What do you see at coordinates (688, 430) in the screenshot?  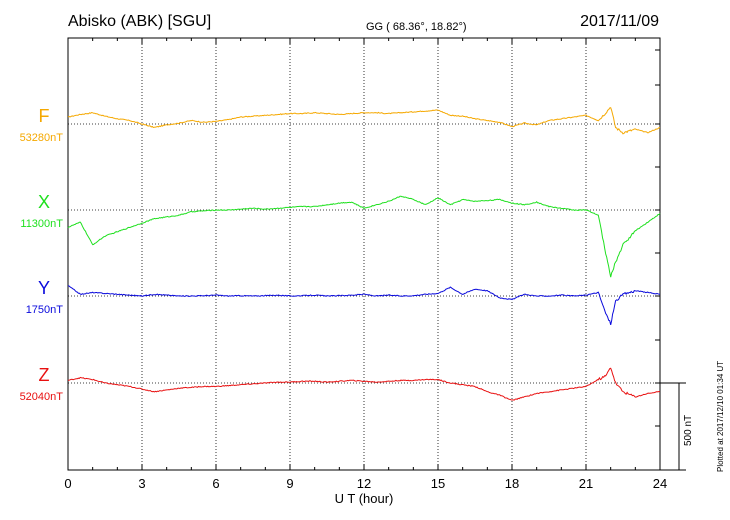 I see `scale-bar-label: 500 nT` at bounding box center [688, 430].